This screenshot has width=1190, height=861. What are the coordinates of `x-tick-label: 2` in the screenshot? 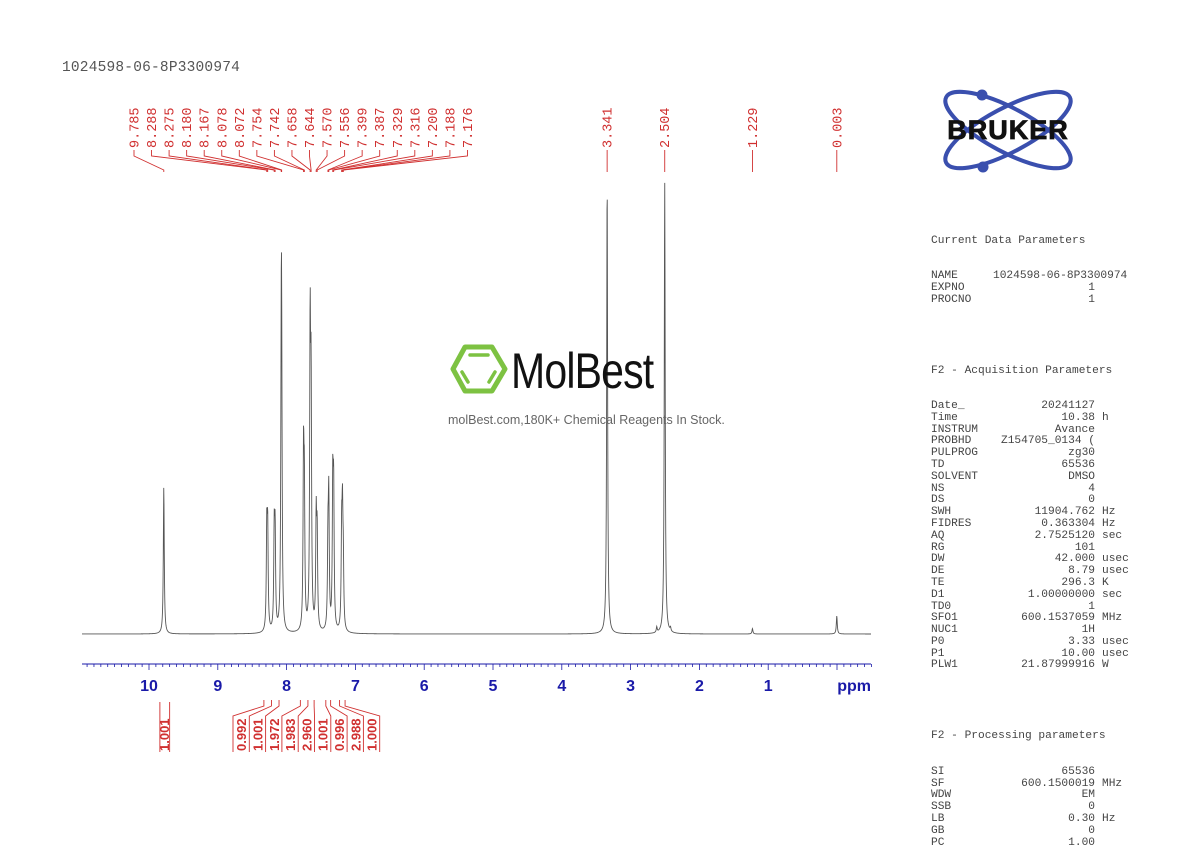 It's located at (699, 686).